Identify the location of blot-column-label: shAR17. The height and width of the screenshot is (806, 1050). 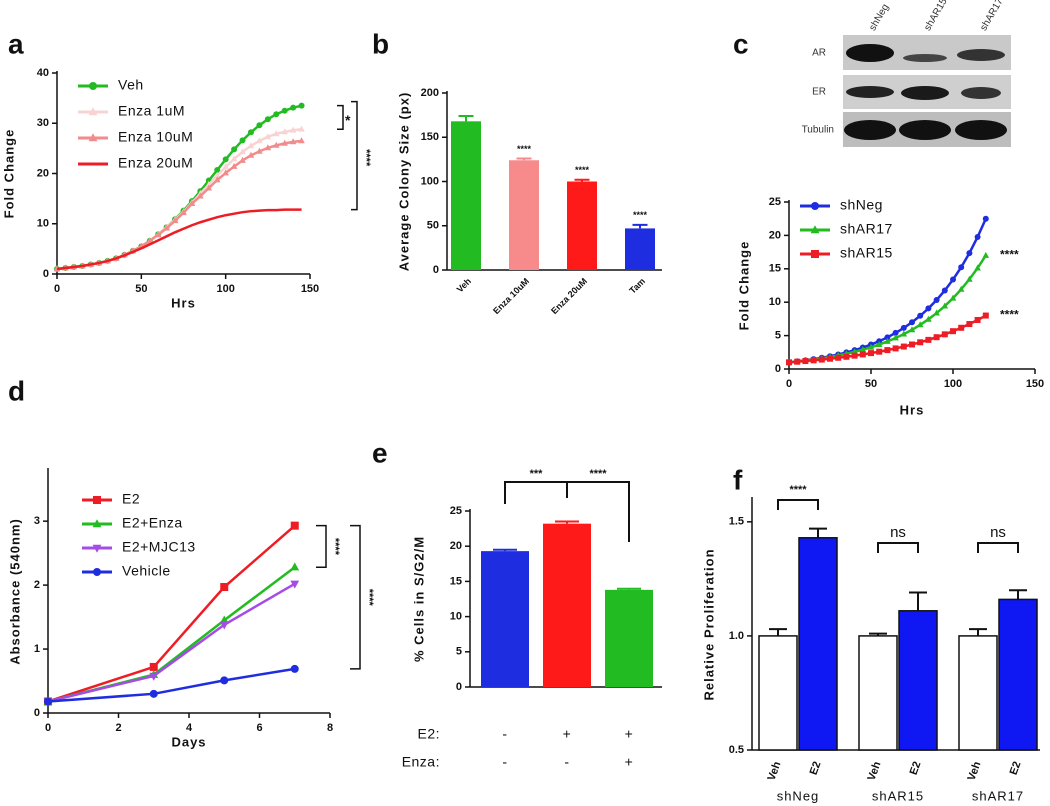
(992, 16).